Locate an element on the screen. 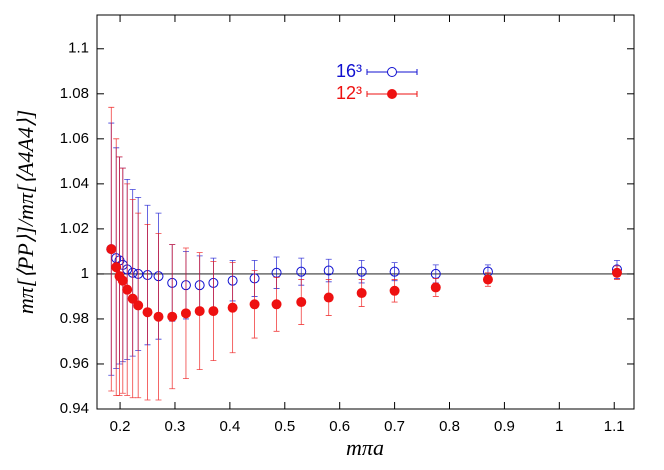 This screenshot has height=470, width=664. x-tick-label: 0.2 is located at coordinates (120, 426).